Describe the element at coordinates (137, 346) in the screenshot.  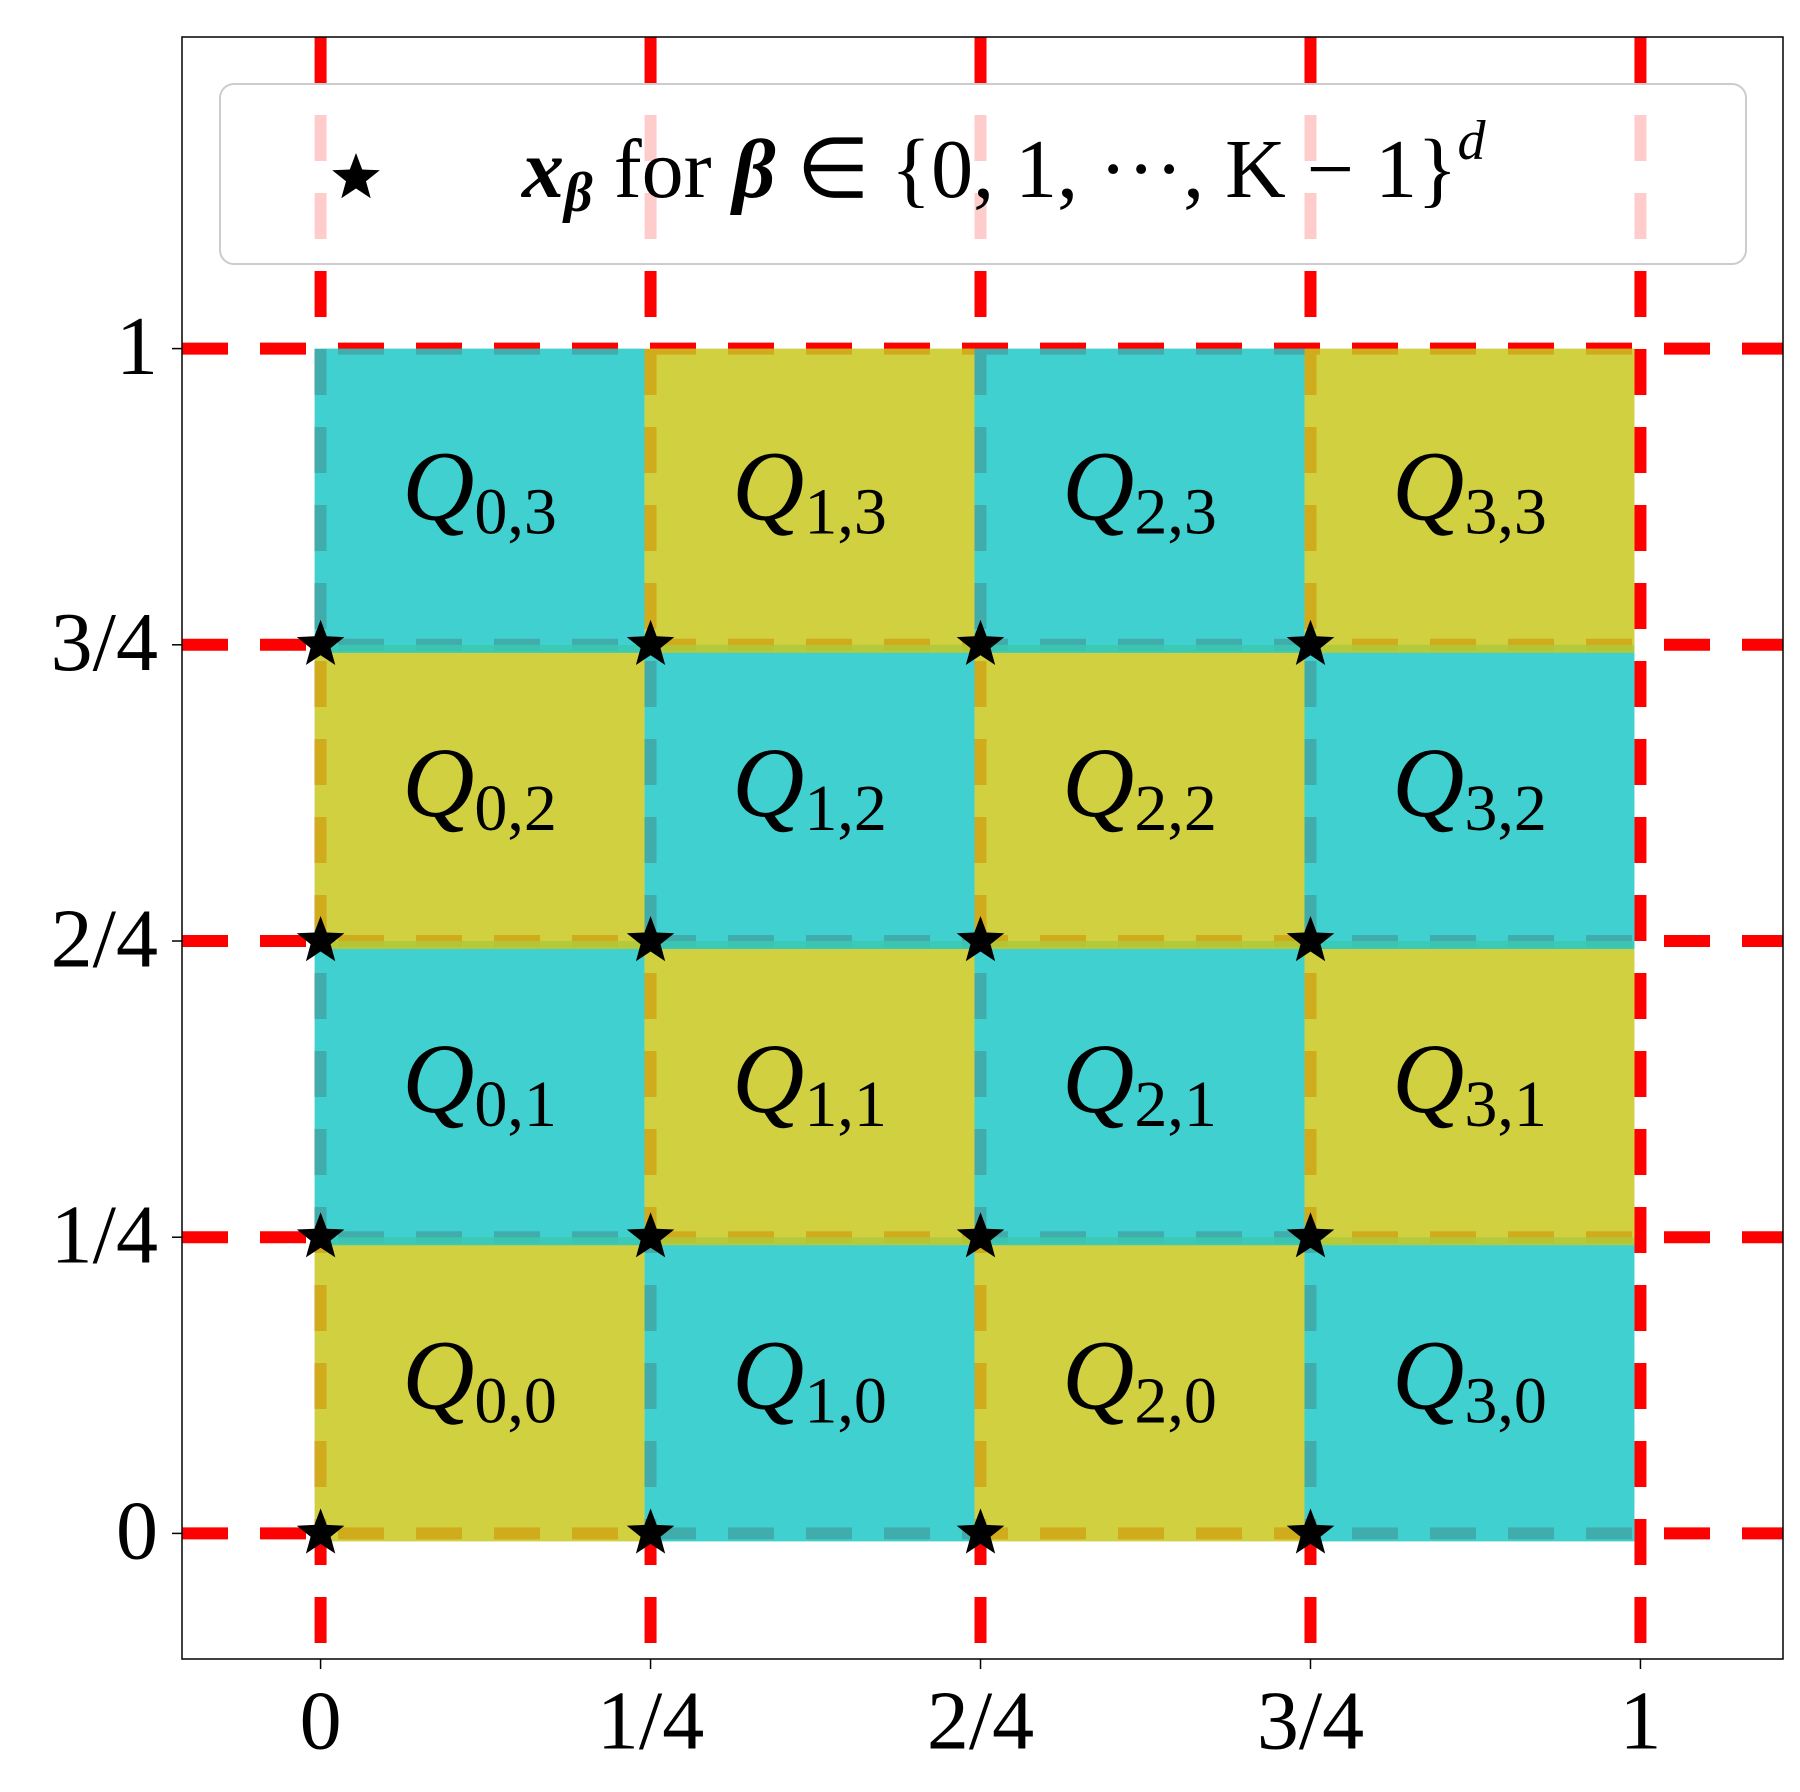
I see `y-tick-label: 1` at that location.